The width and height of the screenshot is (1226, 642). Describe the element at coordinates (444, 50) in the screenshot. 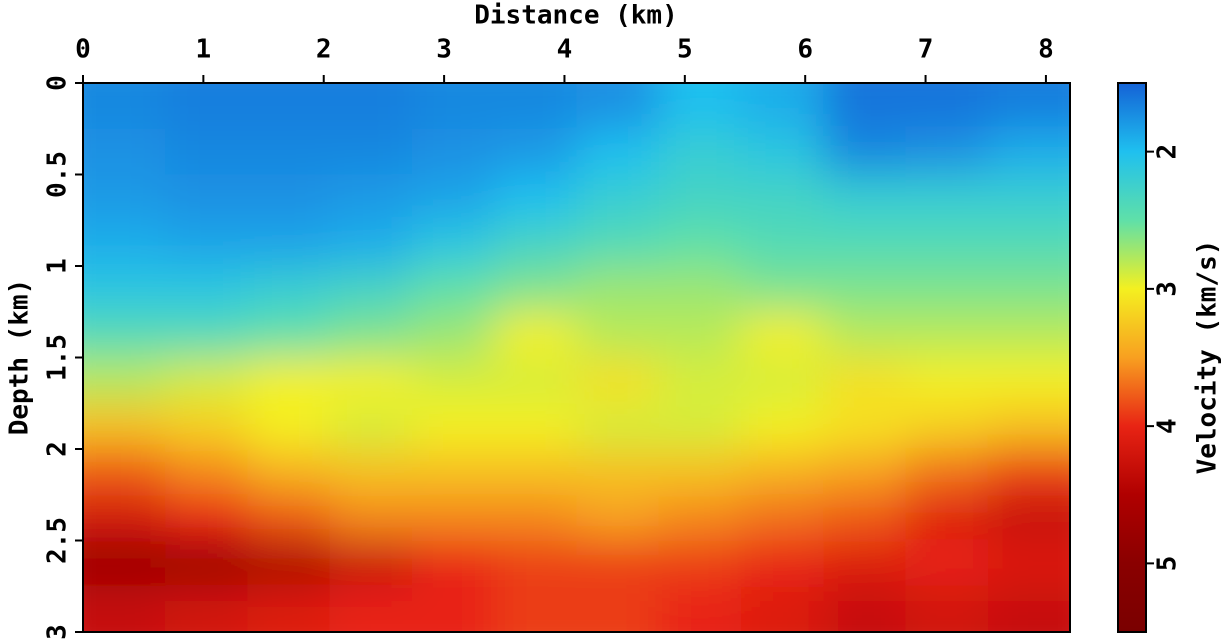

I see `x-tick-label: 3` at that location.